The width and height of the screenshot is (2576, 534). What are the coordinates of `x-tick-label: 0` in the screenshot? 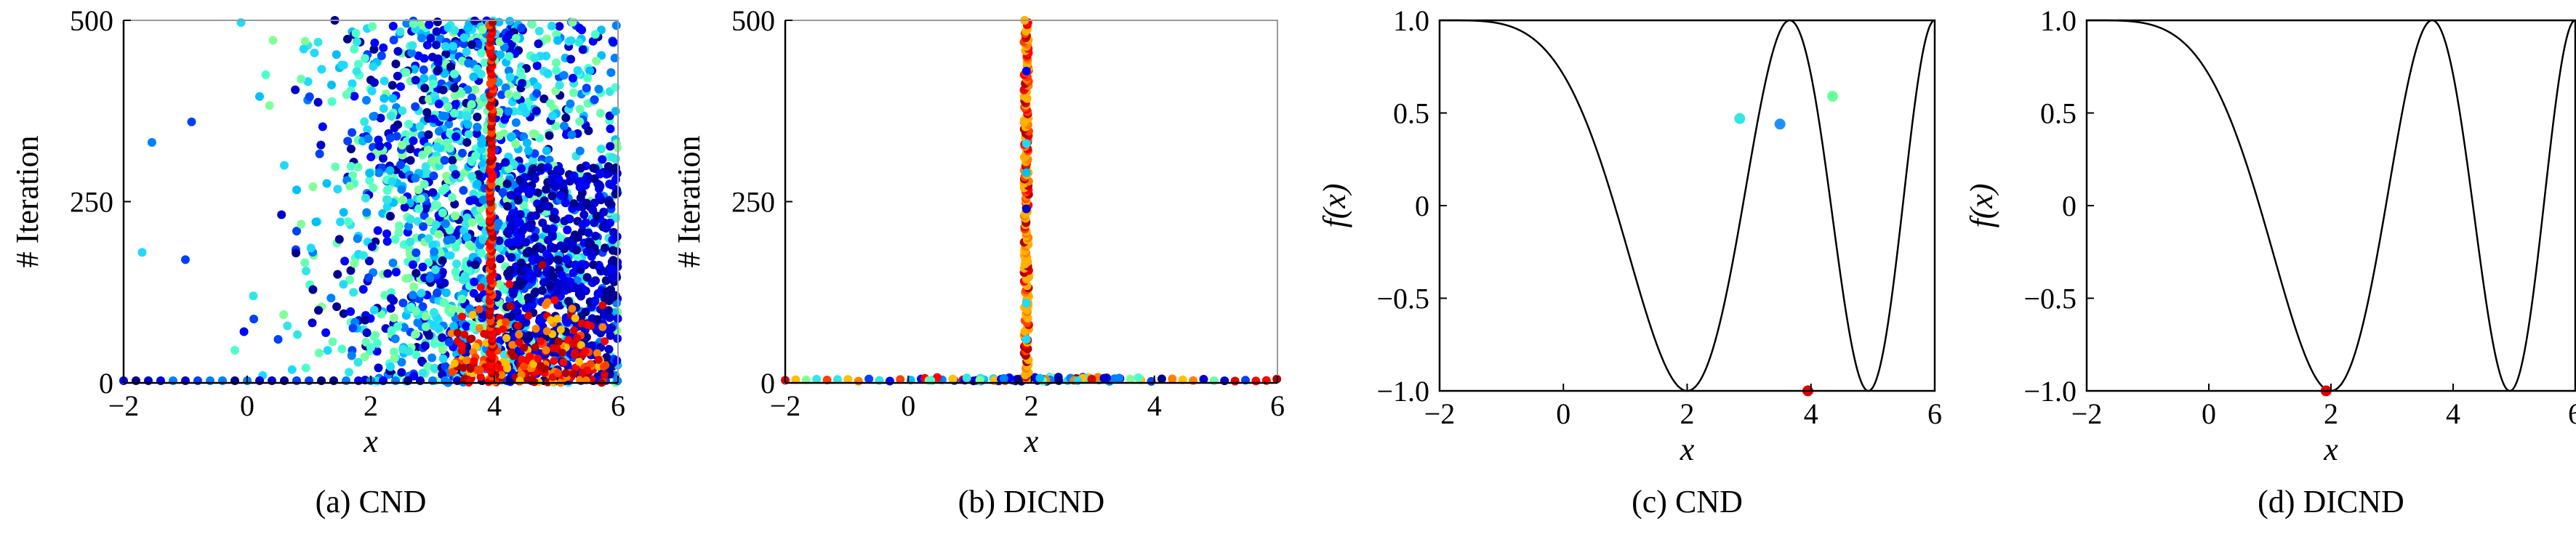 It's located at (1563, 413).